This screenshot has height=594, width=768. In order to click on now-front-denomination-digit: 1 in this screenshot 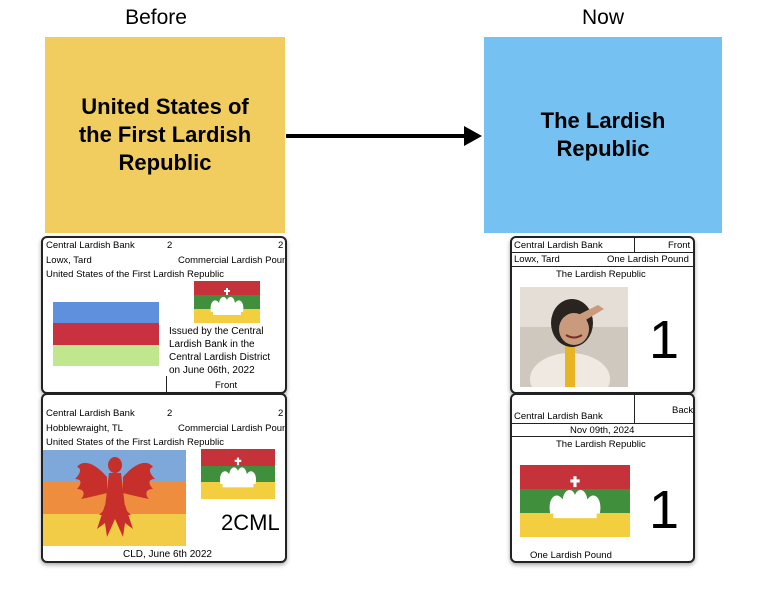, I will do `click(664, 340)`.